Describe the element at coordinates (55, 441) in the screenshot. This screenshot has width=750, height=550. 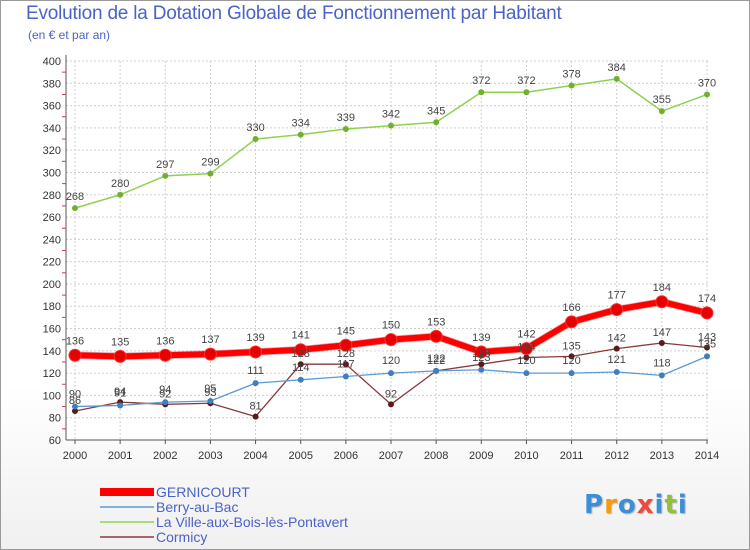
I see `y-tick-label: 60` at that location.